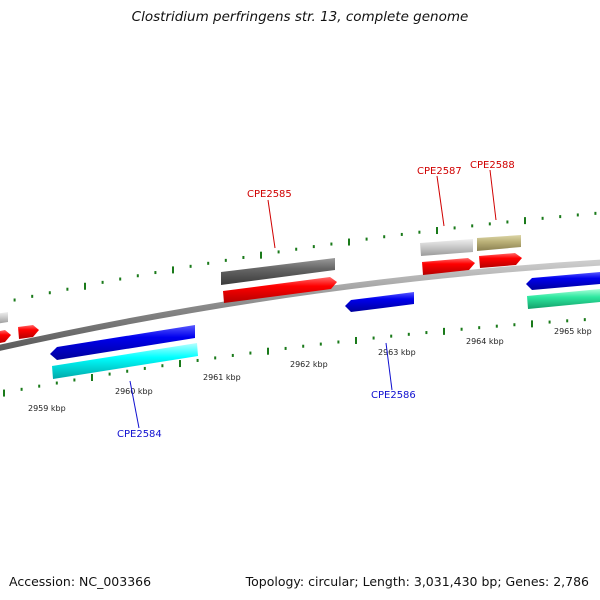  What do you see at coordinates (446, 247) in the screenshot?
I see `gene-arrow-lightgray` at bounding box center [446, 247].